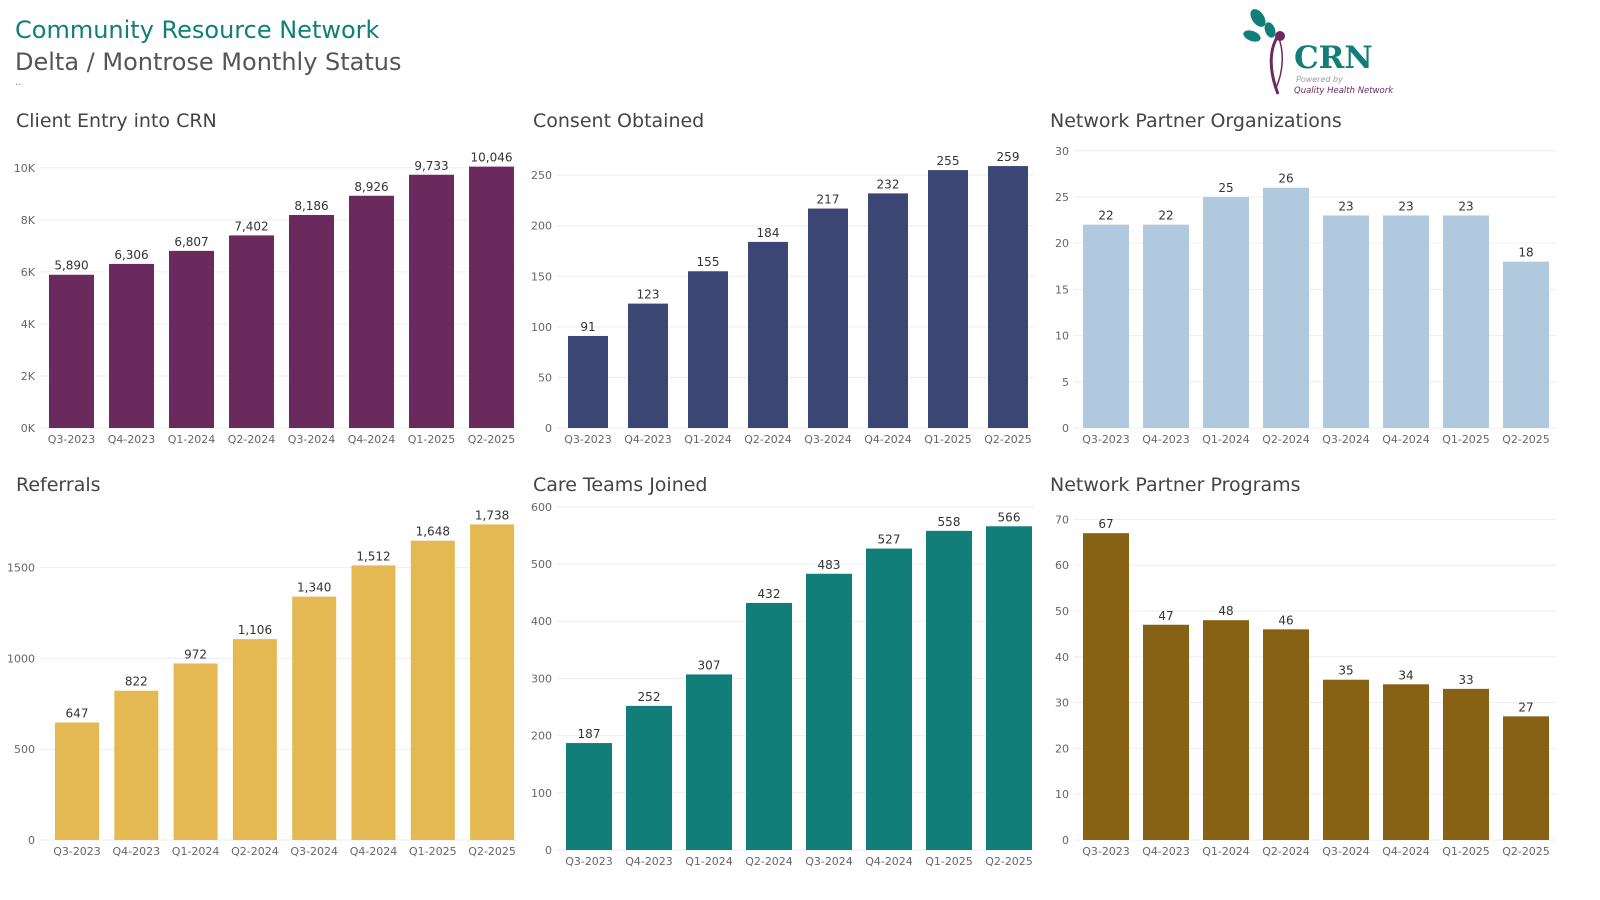 This screenshot has width=1600, height=900. Describe the element at coordinates (541, 507) in the screenshot. I see `y-tick-label: 600` at that location.